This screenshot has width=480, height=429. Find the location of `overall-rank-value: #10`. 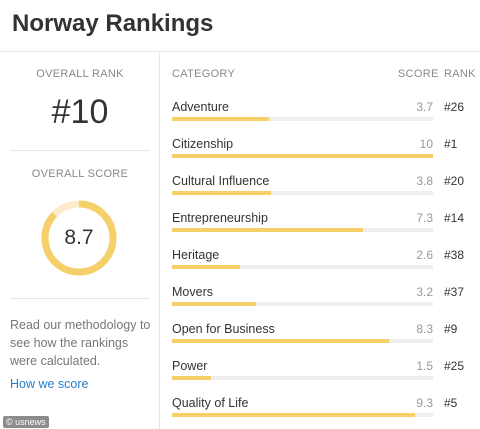

overall-rank-value: #10 is located at coordinates (80, 112).